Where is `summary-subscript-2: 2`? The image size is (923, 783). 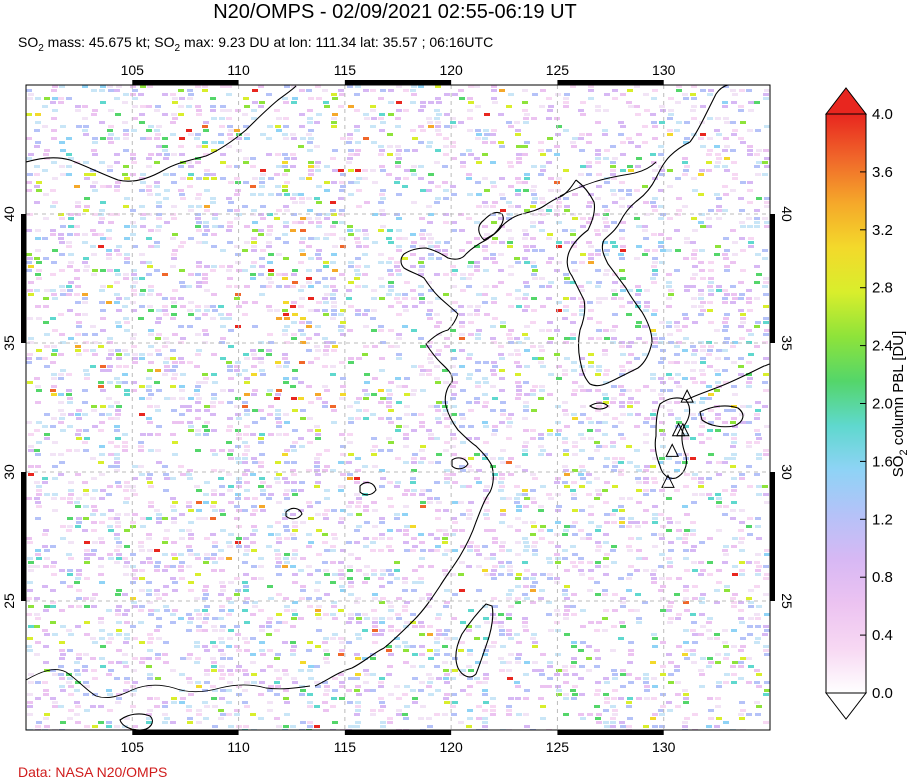
summary-subscript-2: 2 is located at coordinates (177, 48).